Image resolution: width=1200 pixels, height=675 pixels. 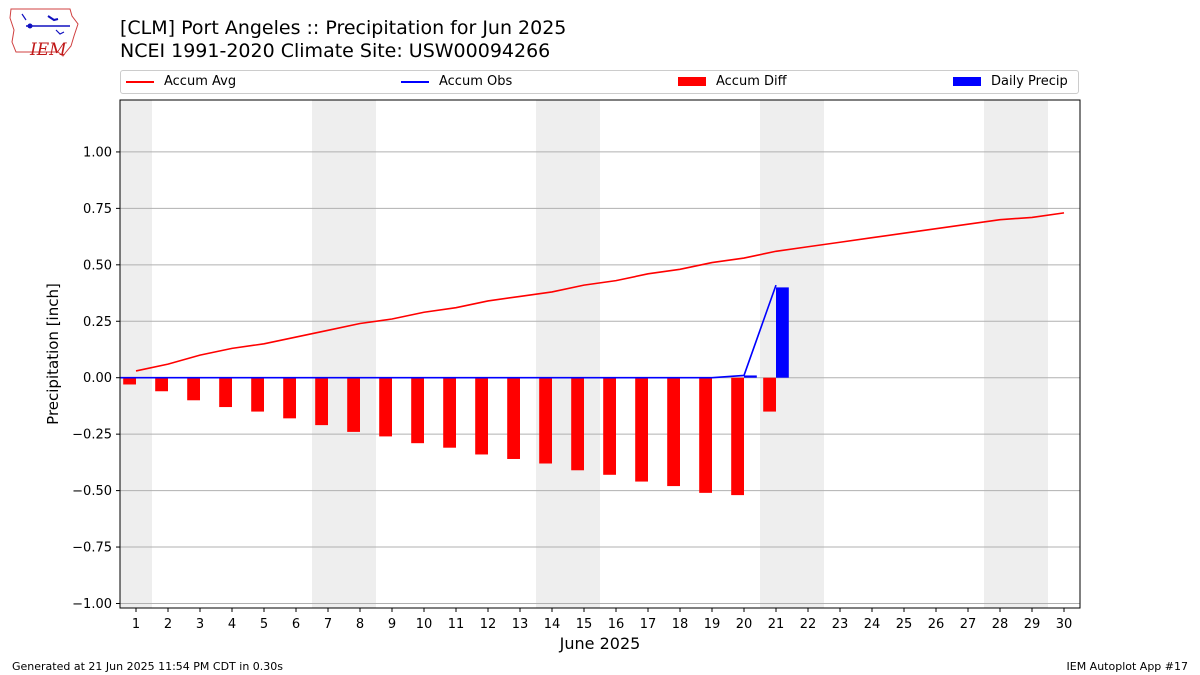 I want to click on x-tick-label: 17, so click(x=648, y=624).